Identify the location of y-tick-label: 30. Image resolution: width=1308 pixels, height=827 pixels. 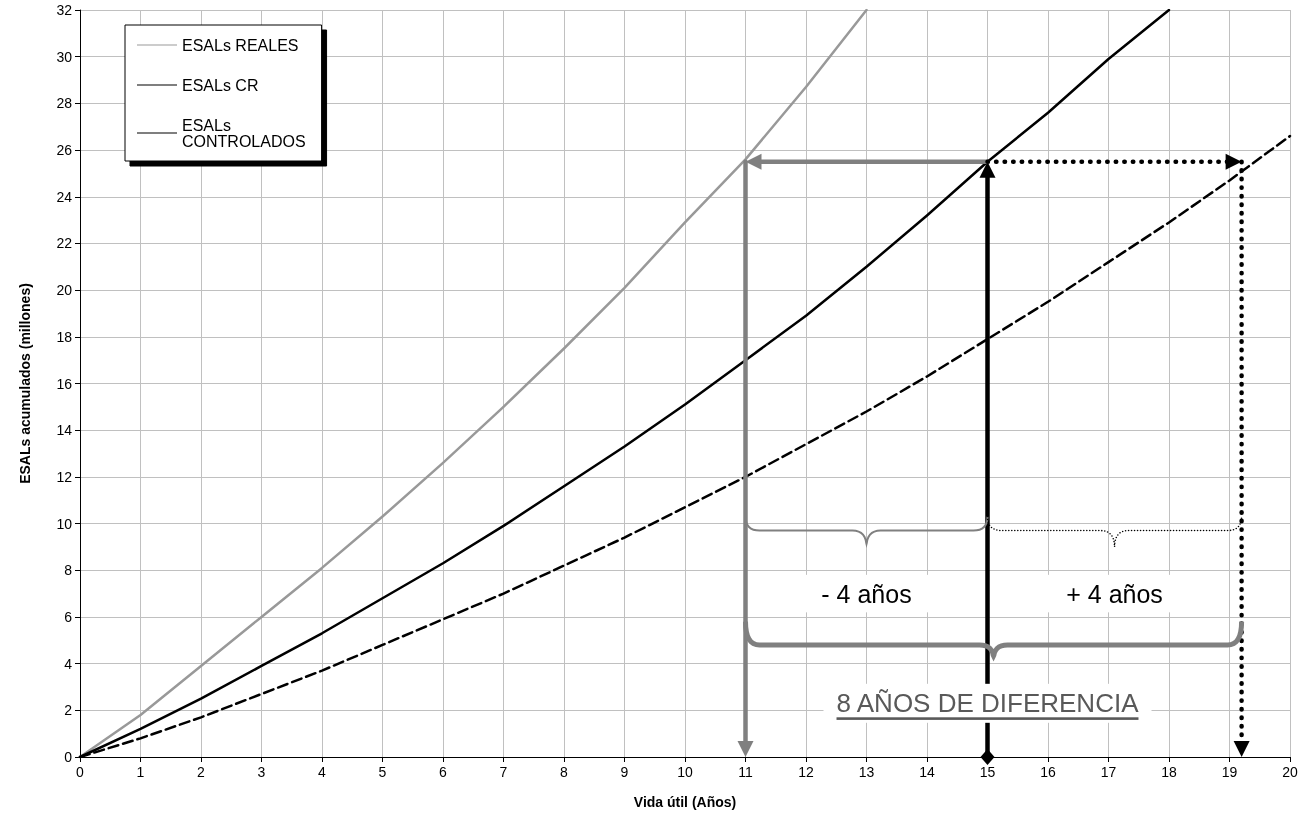
(64, 56).